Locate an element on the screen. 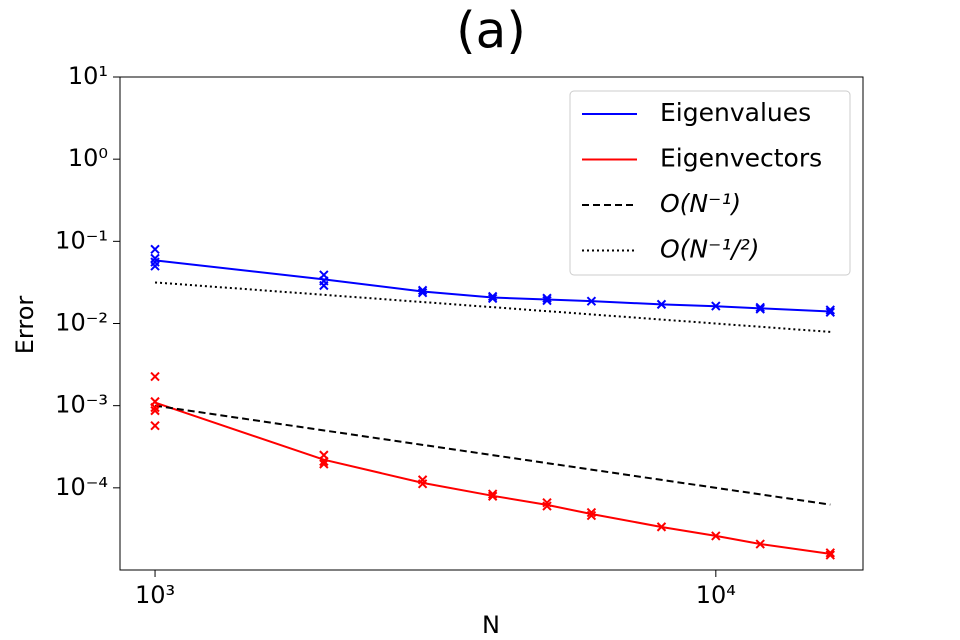 Image resolution: width=960 pixels, height=640 pixels. y-tick-label: 10⁻³ is located at coordinates (81, 405).